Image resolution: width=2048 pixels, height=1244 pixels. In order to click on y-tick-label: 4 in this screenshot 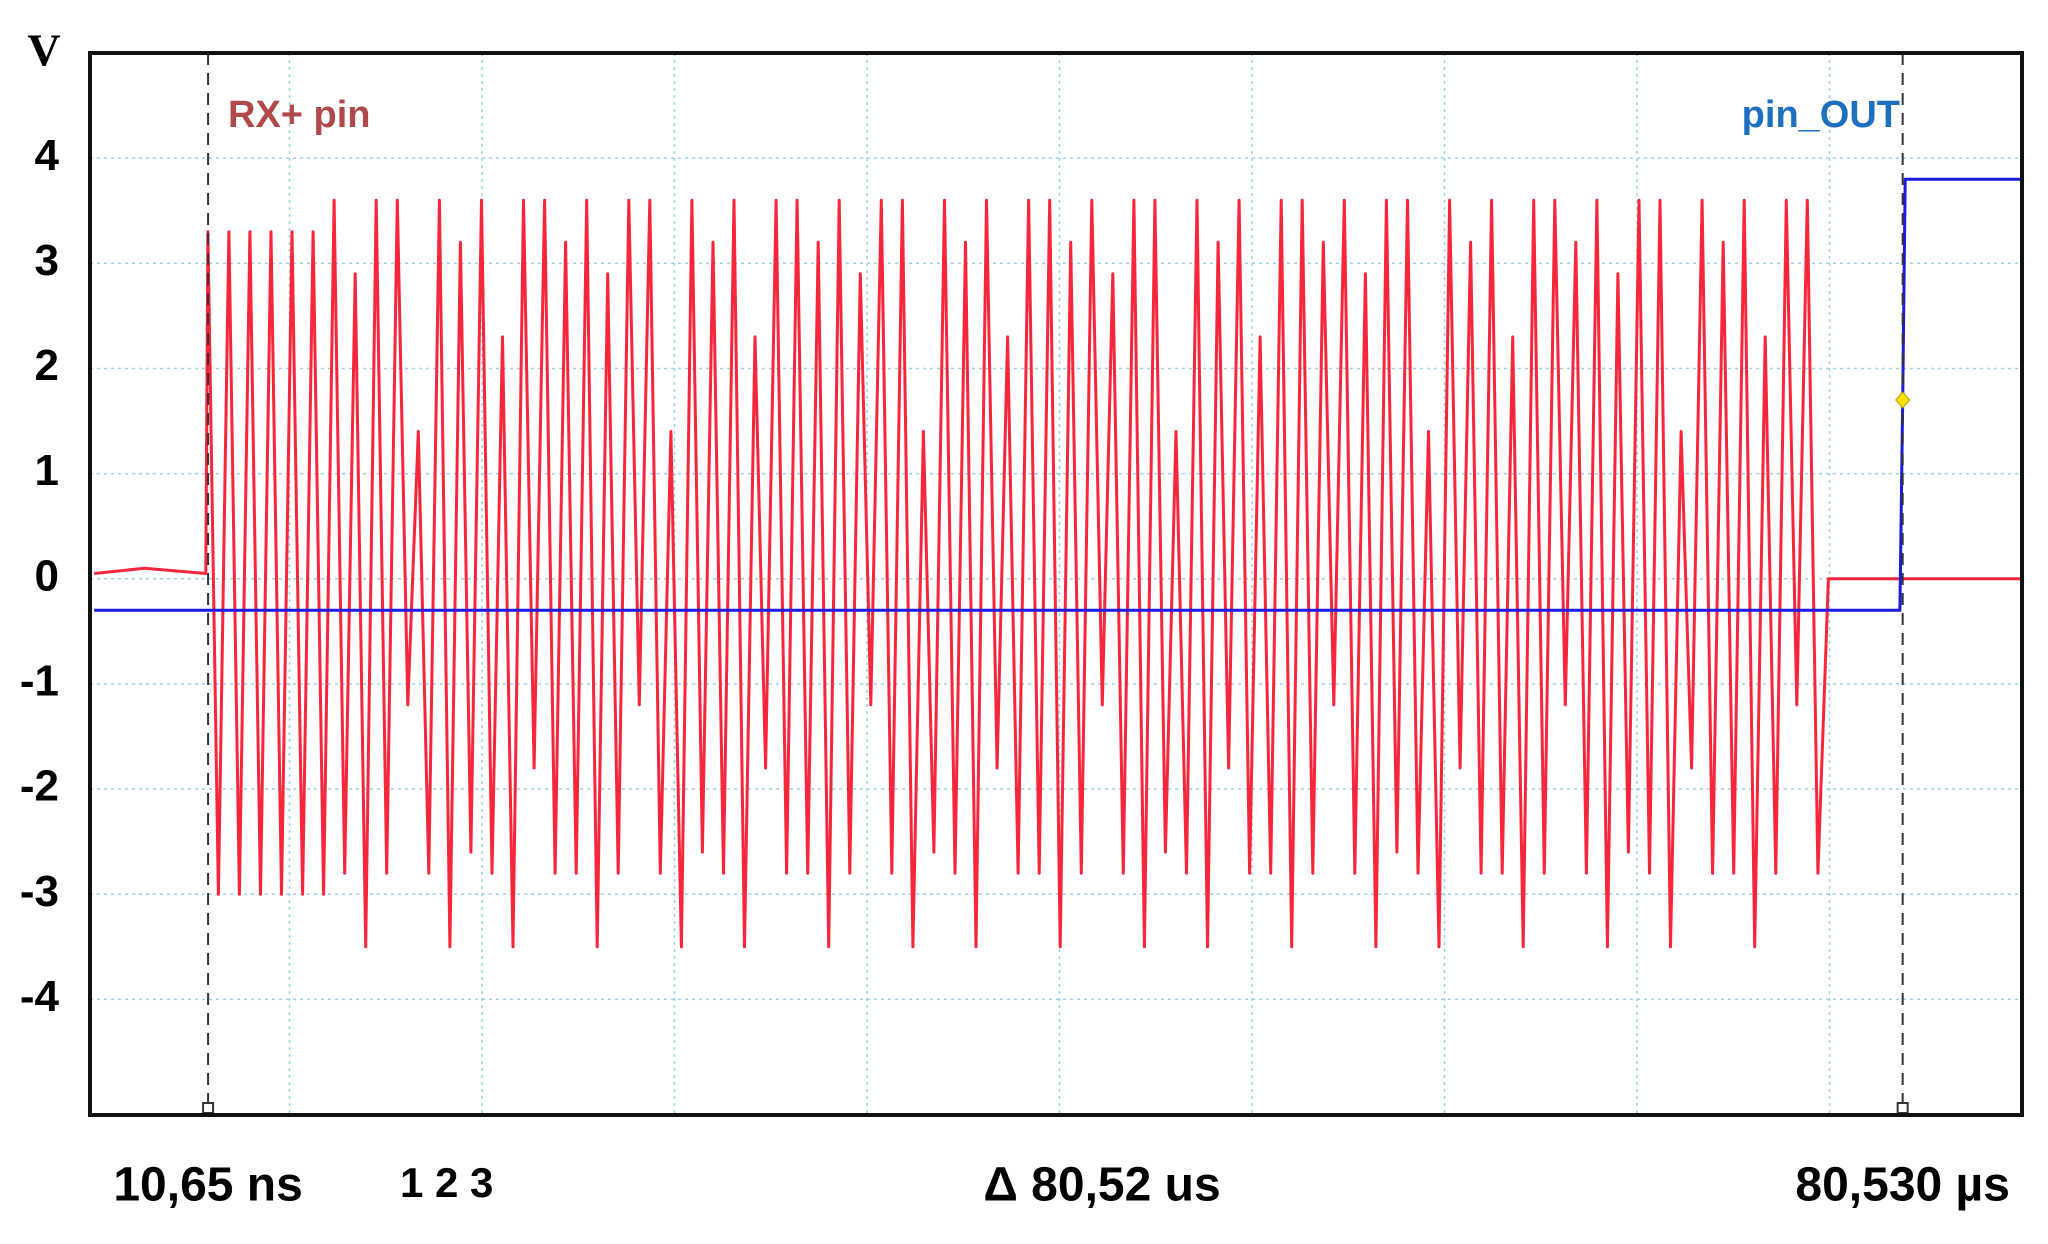, I will do `click(47, 155)`.